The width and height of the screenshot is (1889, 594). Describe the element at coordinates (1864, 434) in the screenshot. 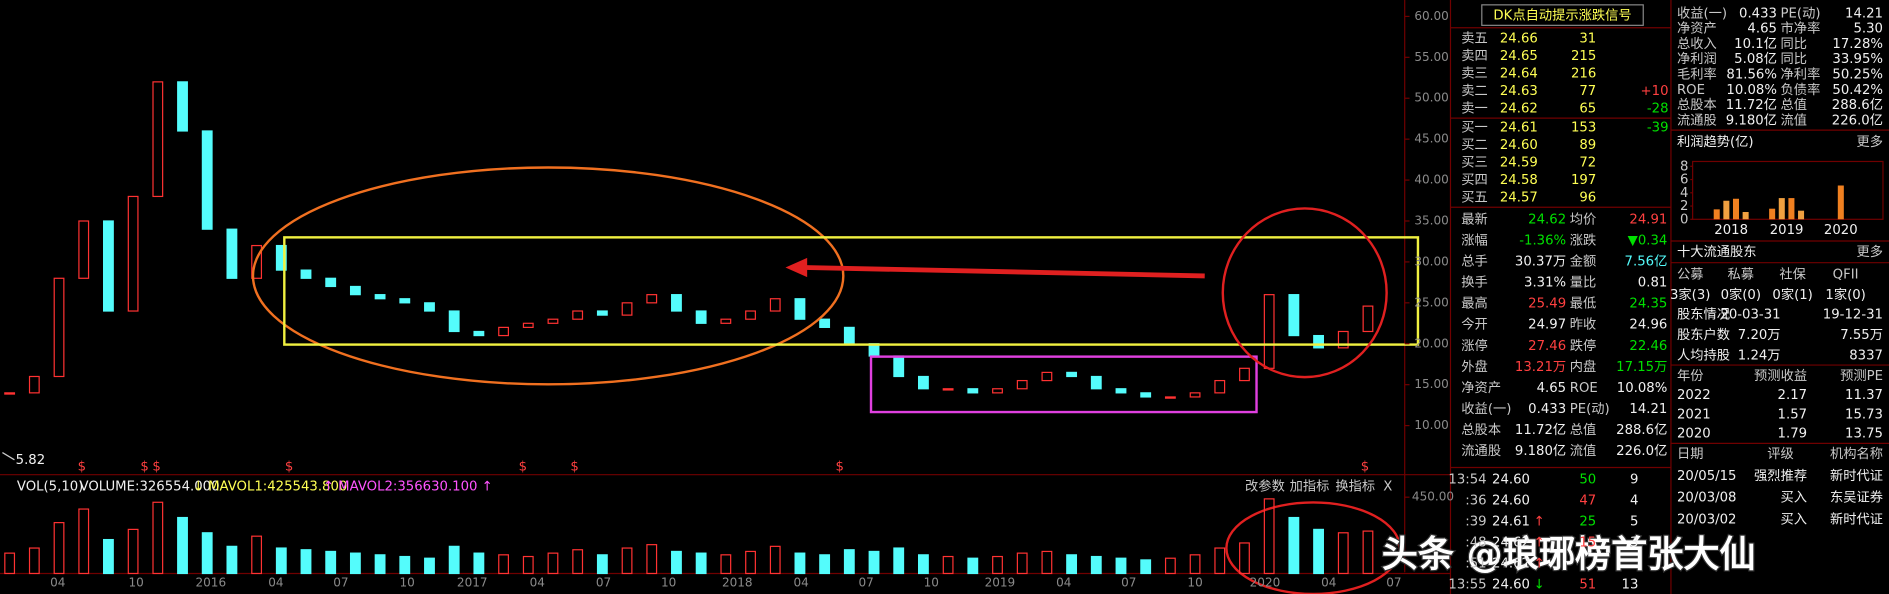

I see `table-cell: 13.75` at that location.